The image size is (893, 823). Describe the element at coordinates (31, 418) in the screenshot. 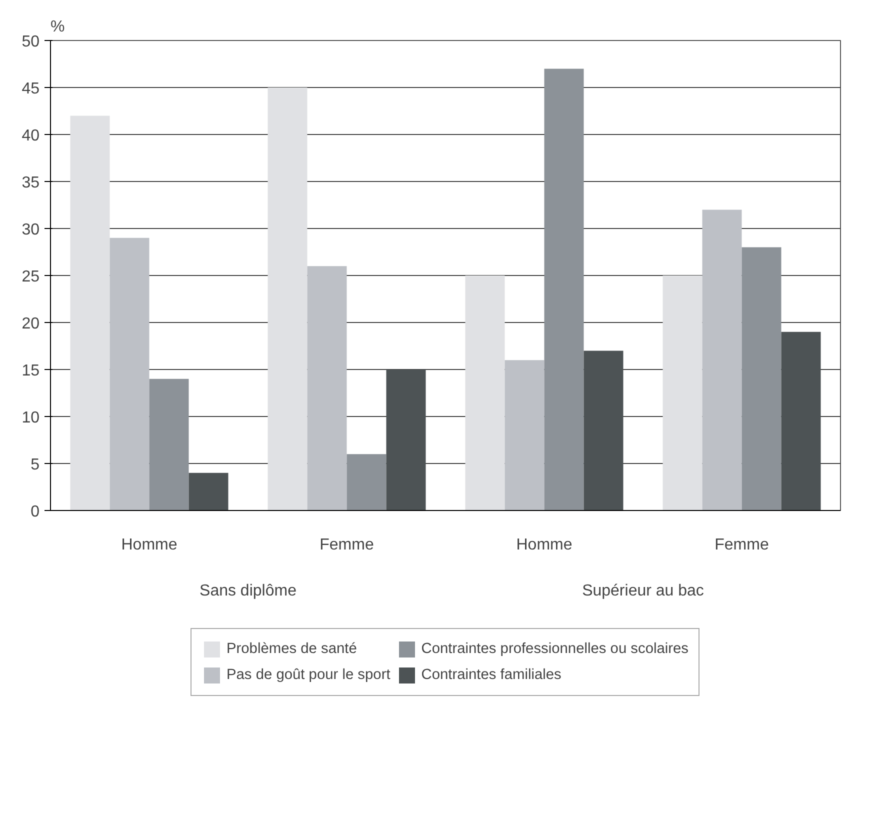

I see `y-tick-label: 10` at that location.